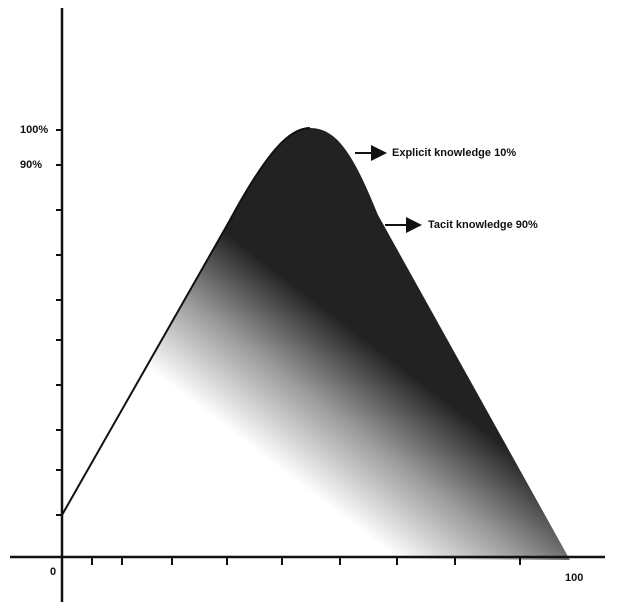 This screenshot has width=618, height=610. What do you see at coordinates (59, 322) in the screenshot?
I see `y-ticks` at bounding box center [59, 322].